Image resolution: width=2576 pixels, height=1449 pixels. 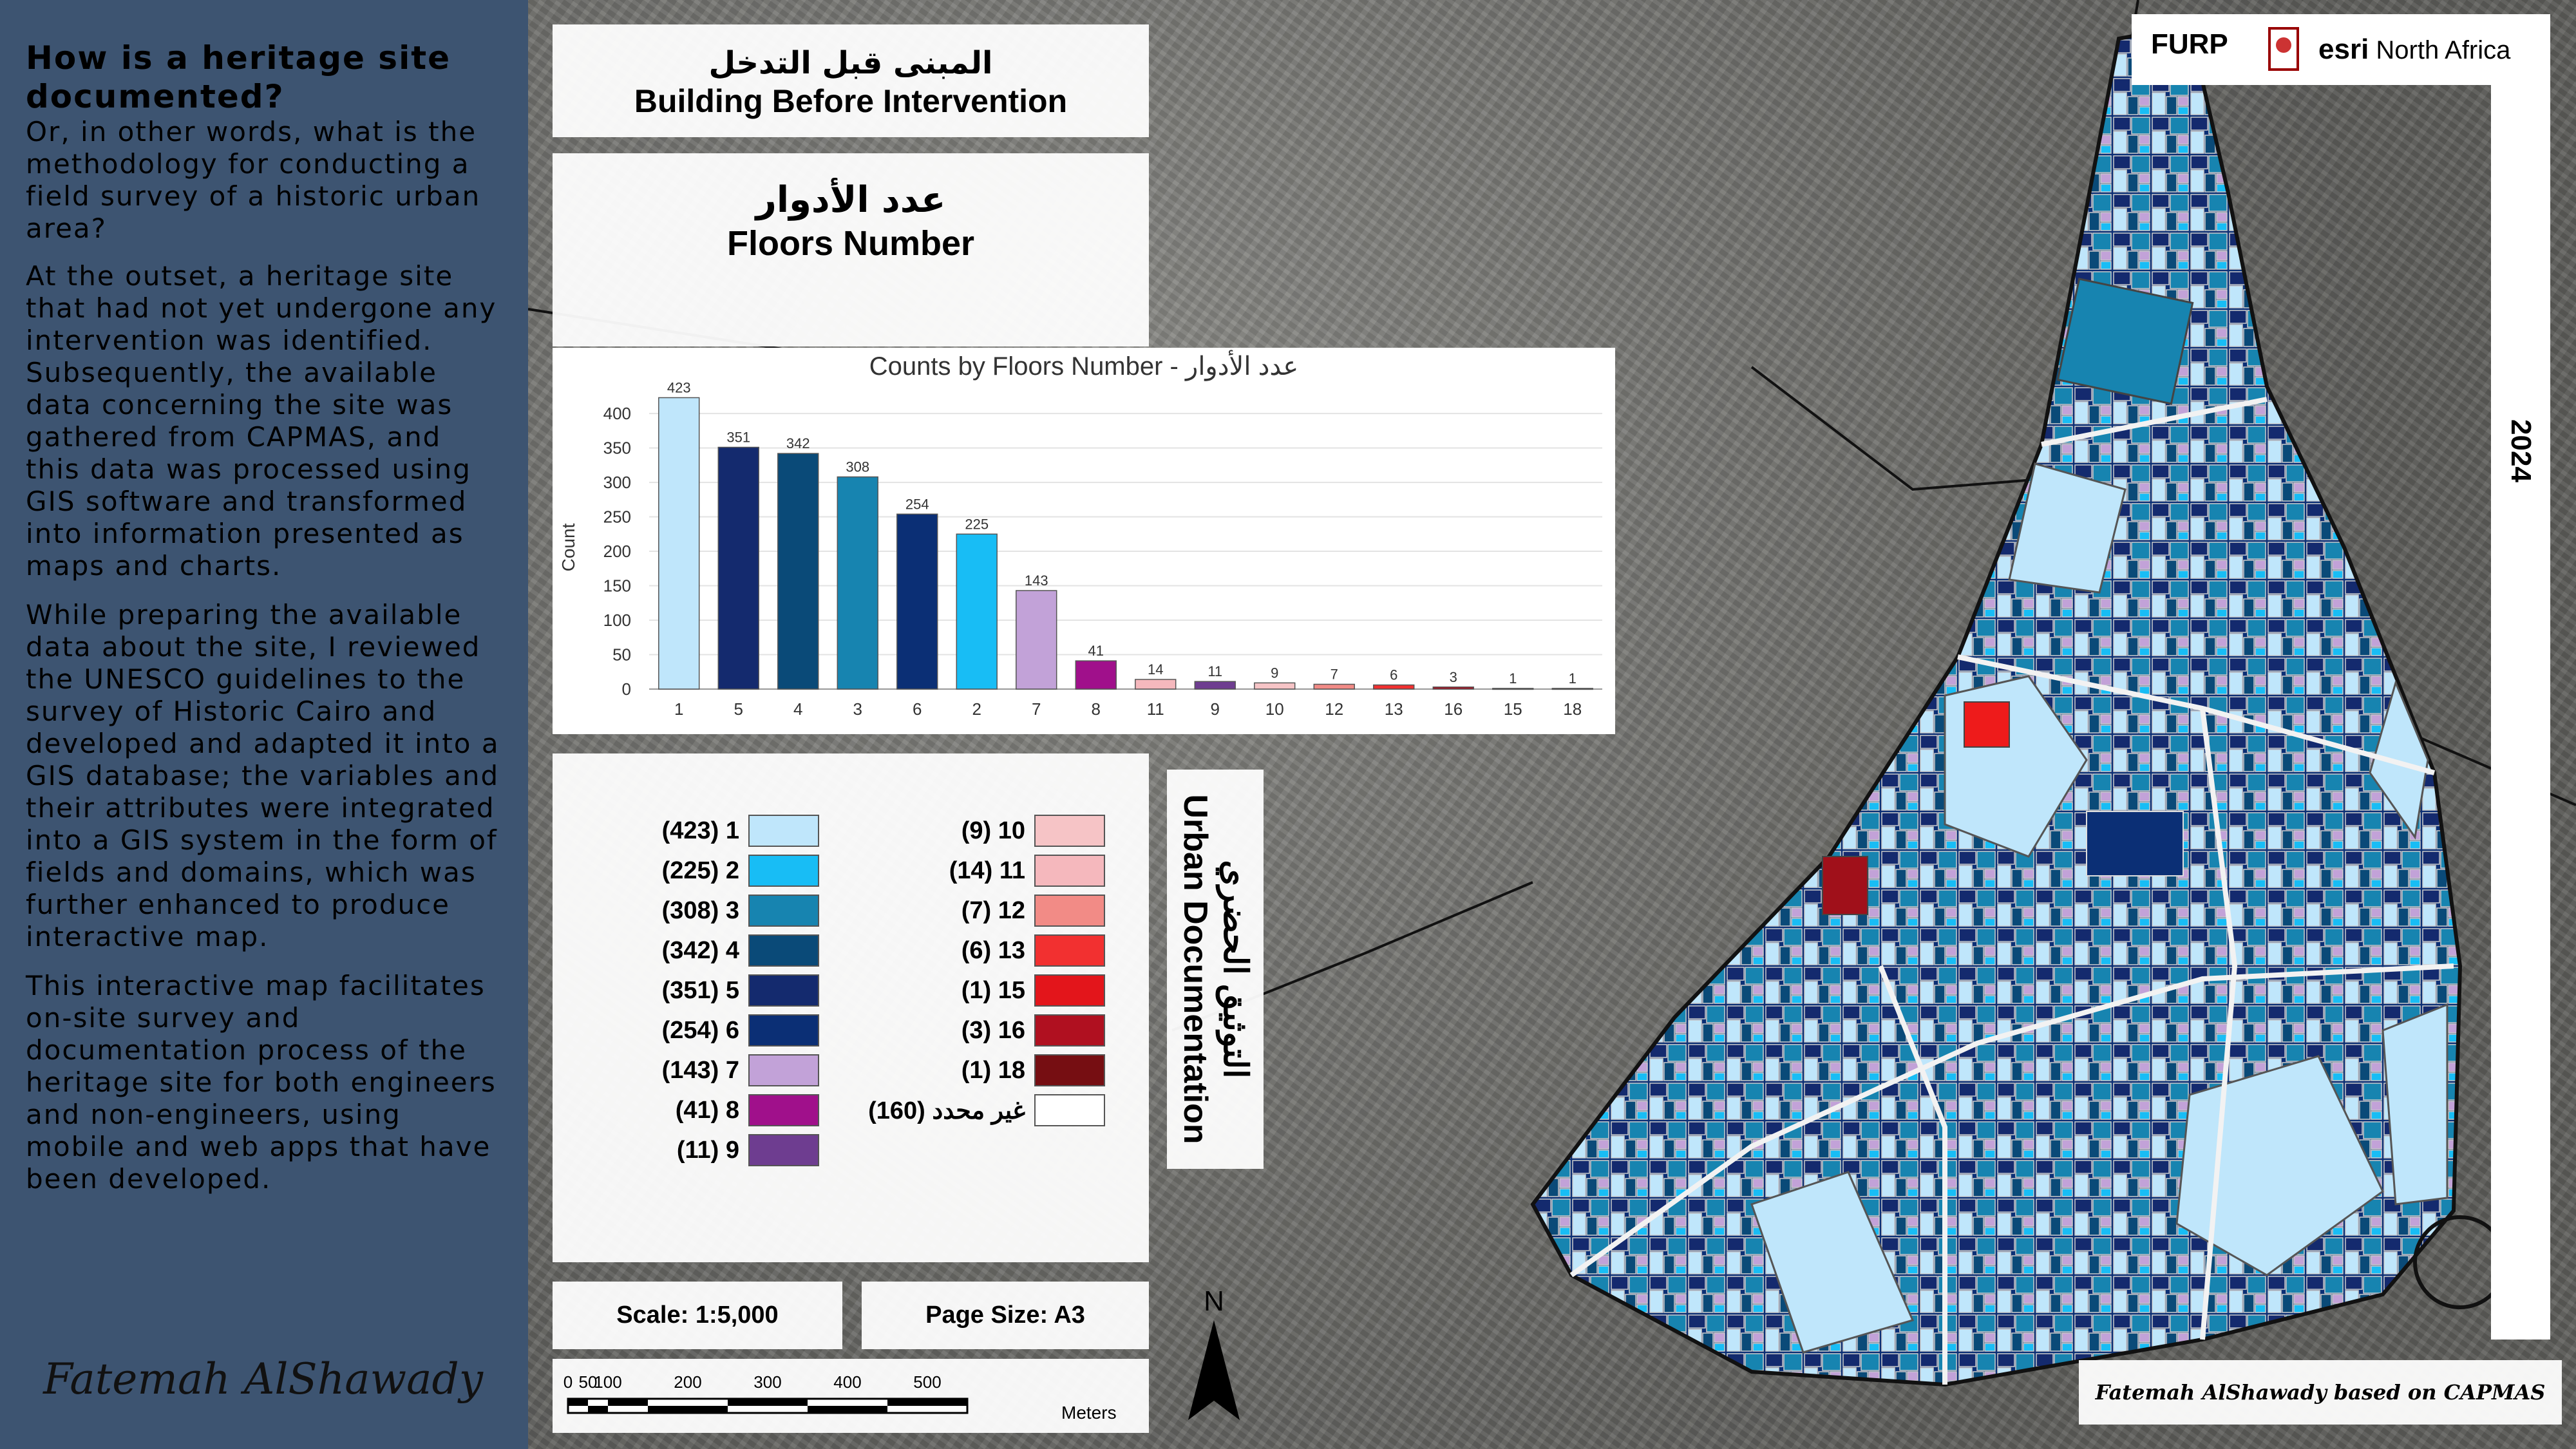 I want to click on legend-label: (143) 7, so click(x=700, y=1070).